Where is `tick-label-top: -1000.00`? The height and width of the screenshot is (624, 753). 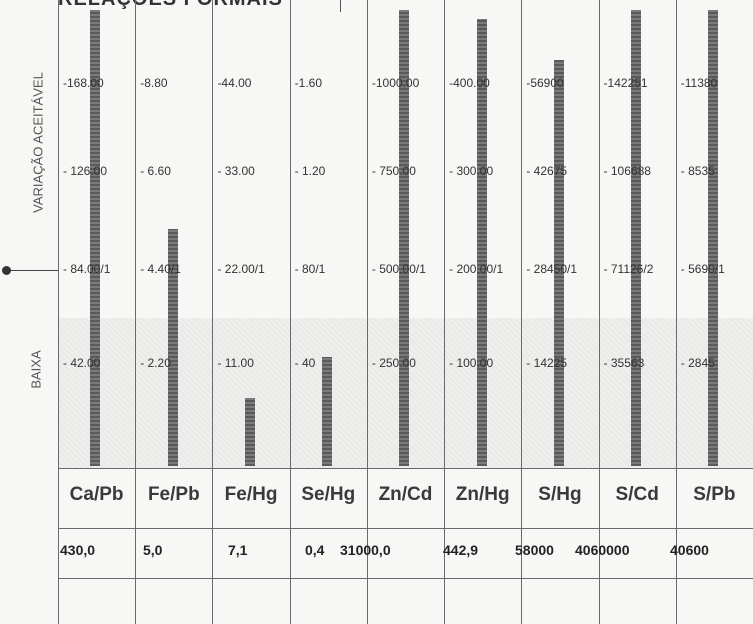
tick-label-top: -1000.00 is located at coordinates (395, 83).